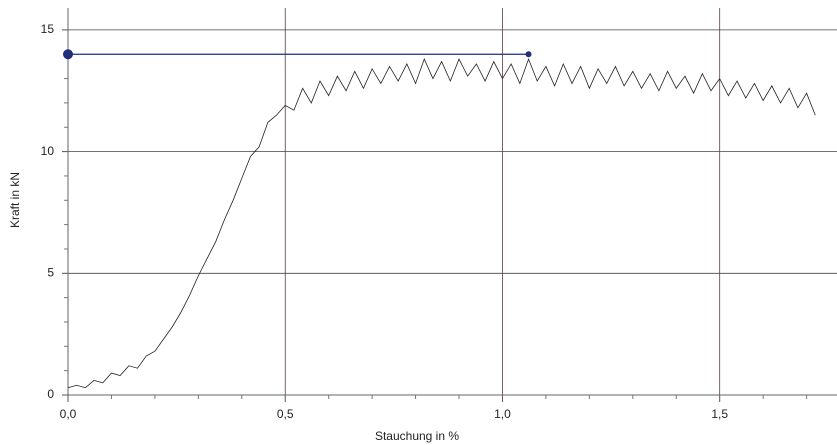 The height and width of the screenshot is (445, 837). I want to click on y-tick-label: 10, so click(48, 151).